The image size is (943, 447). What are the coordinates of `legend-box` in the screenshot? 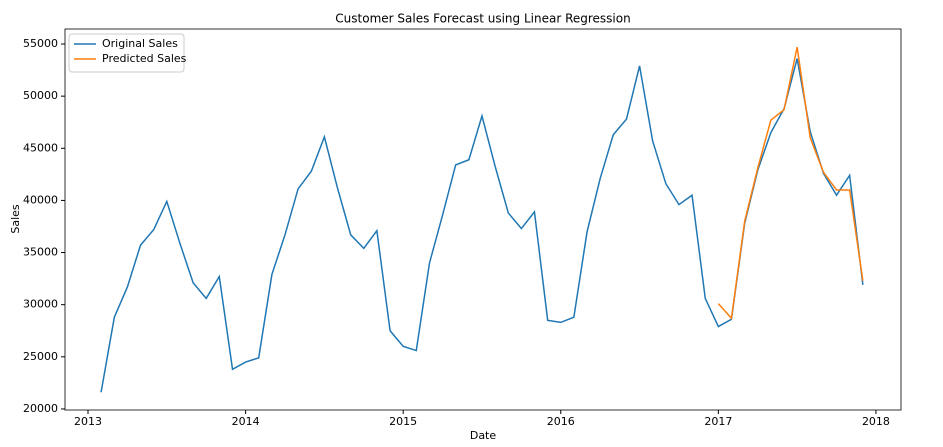 It's located at (126, 53).